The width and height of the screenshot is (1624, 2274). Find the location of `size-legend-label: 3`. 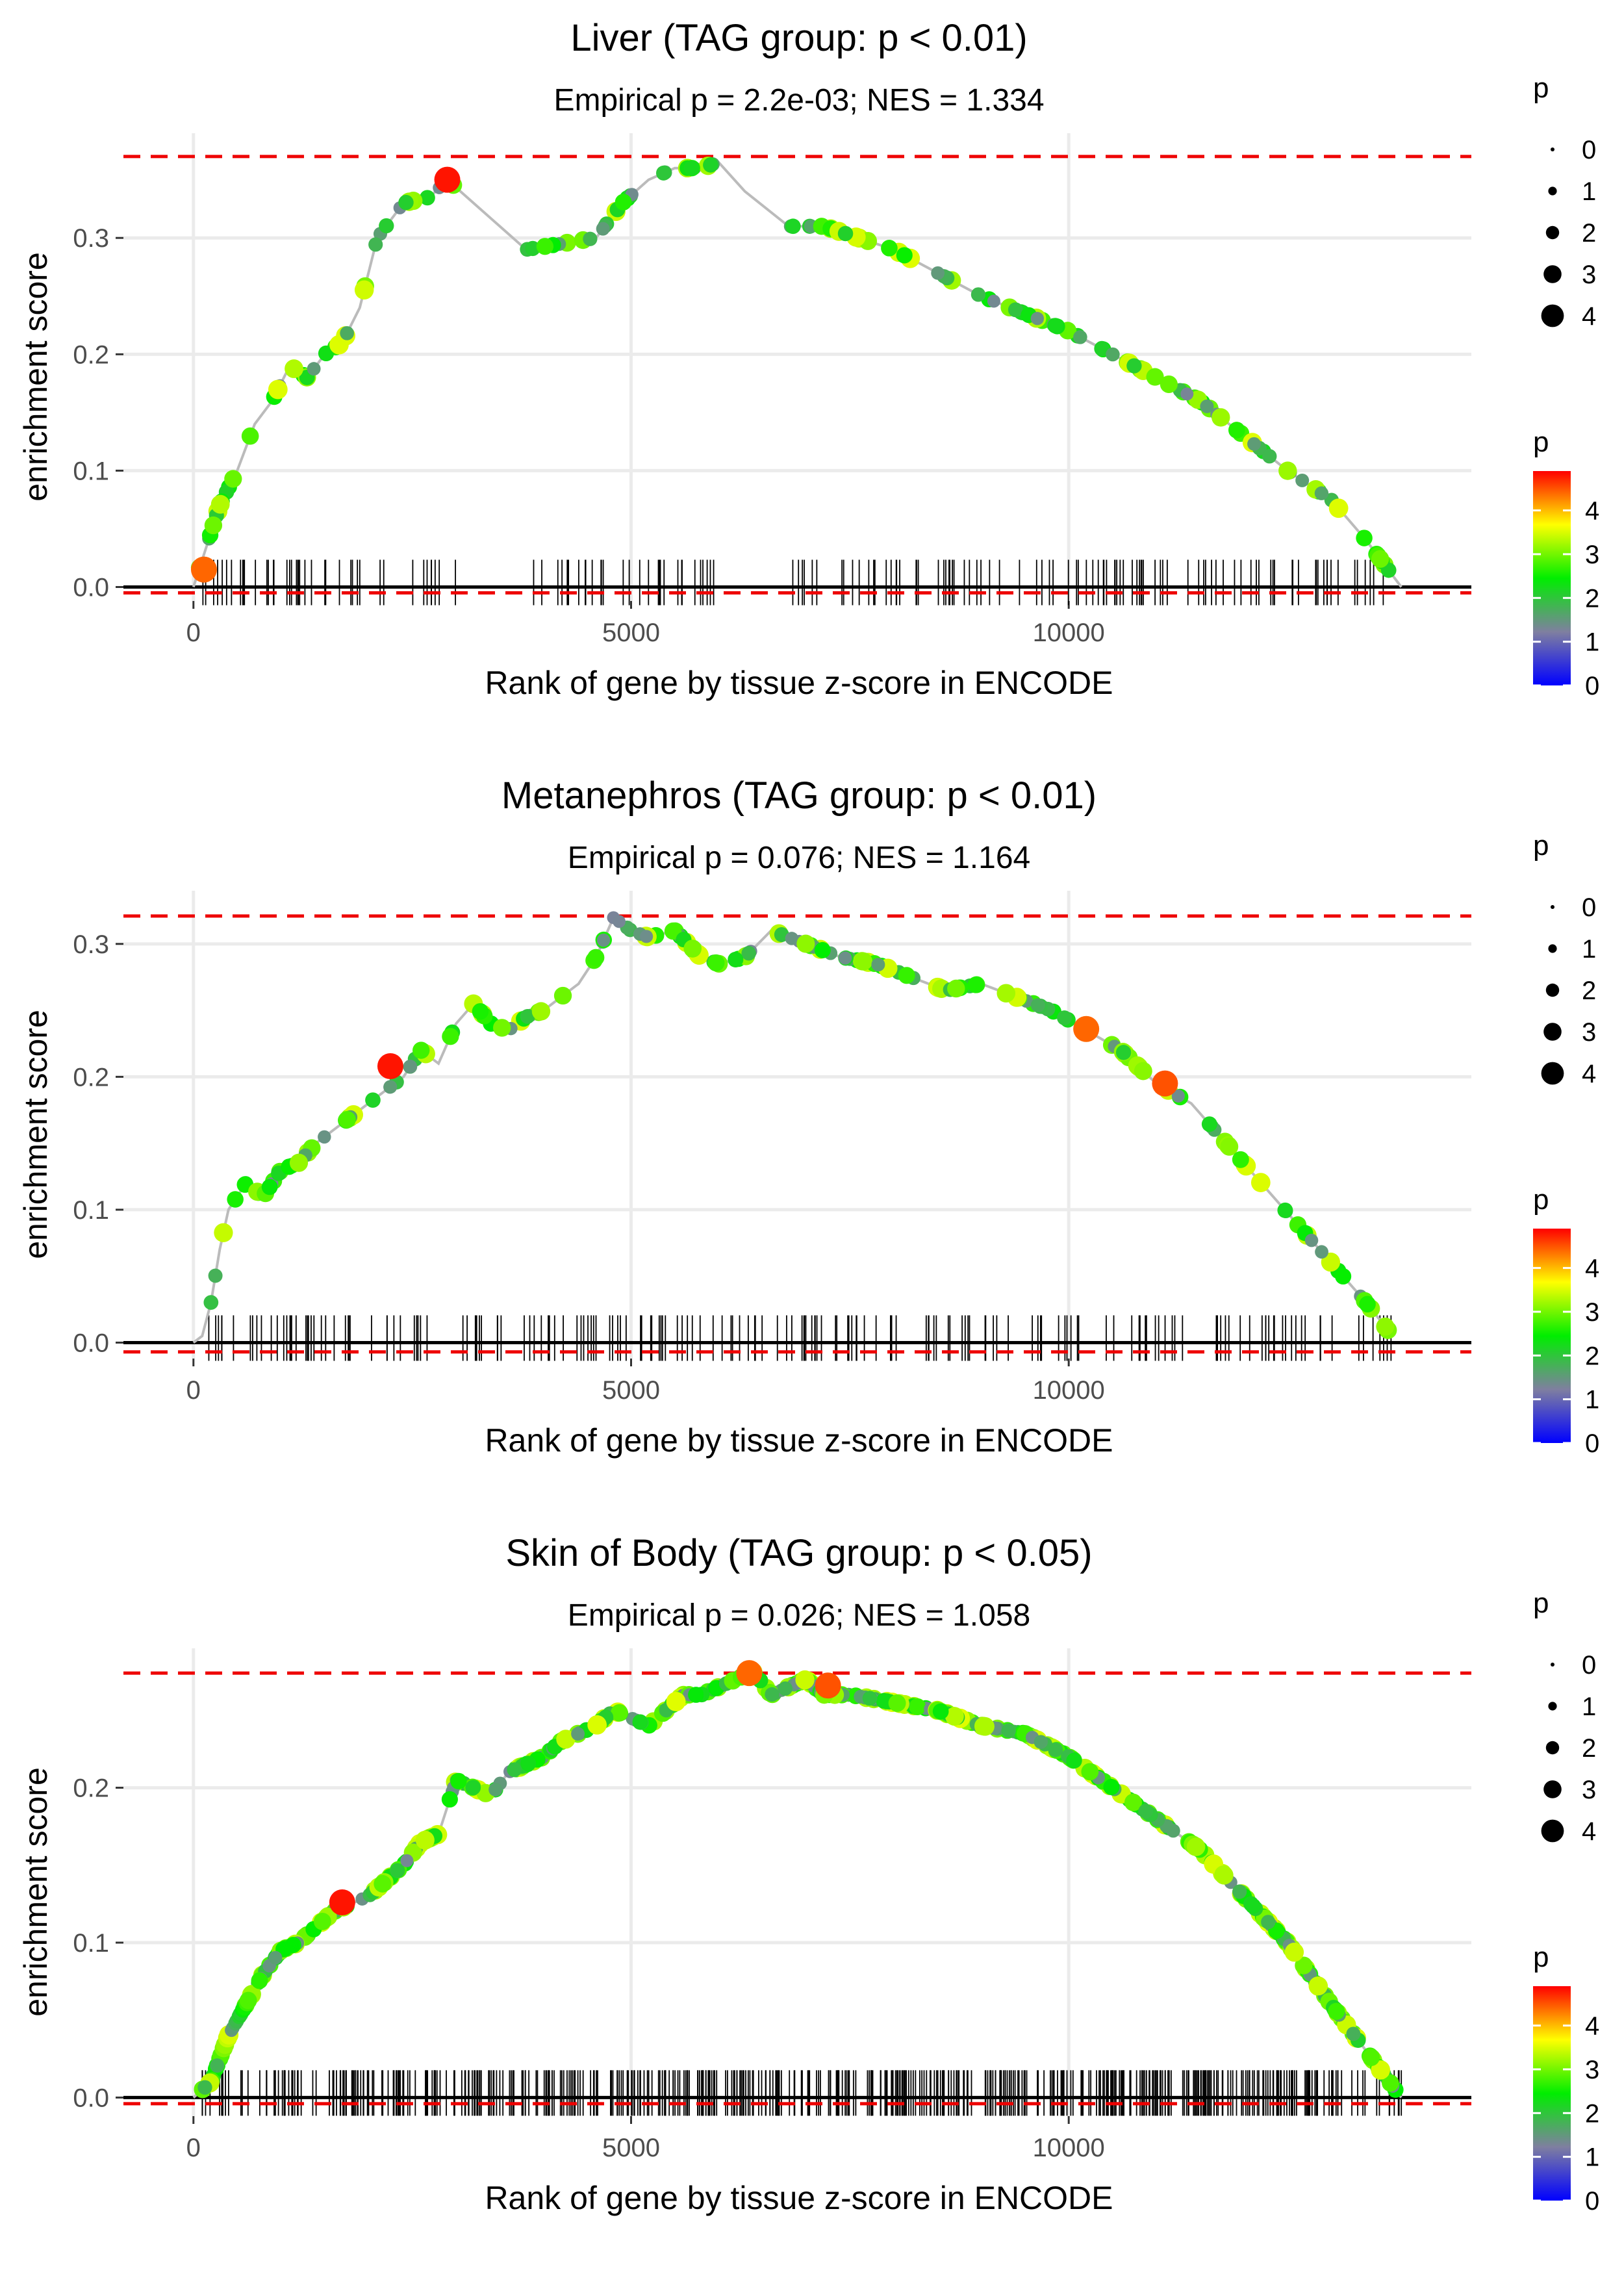

size-legend-label: 3 is located at coordinates (1589, 1032).